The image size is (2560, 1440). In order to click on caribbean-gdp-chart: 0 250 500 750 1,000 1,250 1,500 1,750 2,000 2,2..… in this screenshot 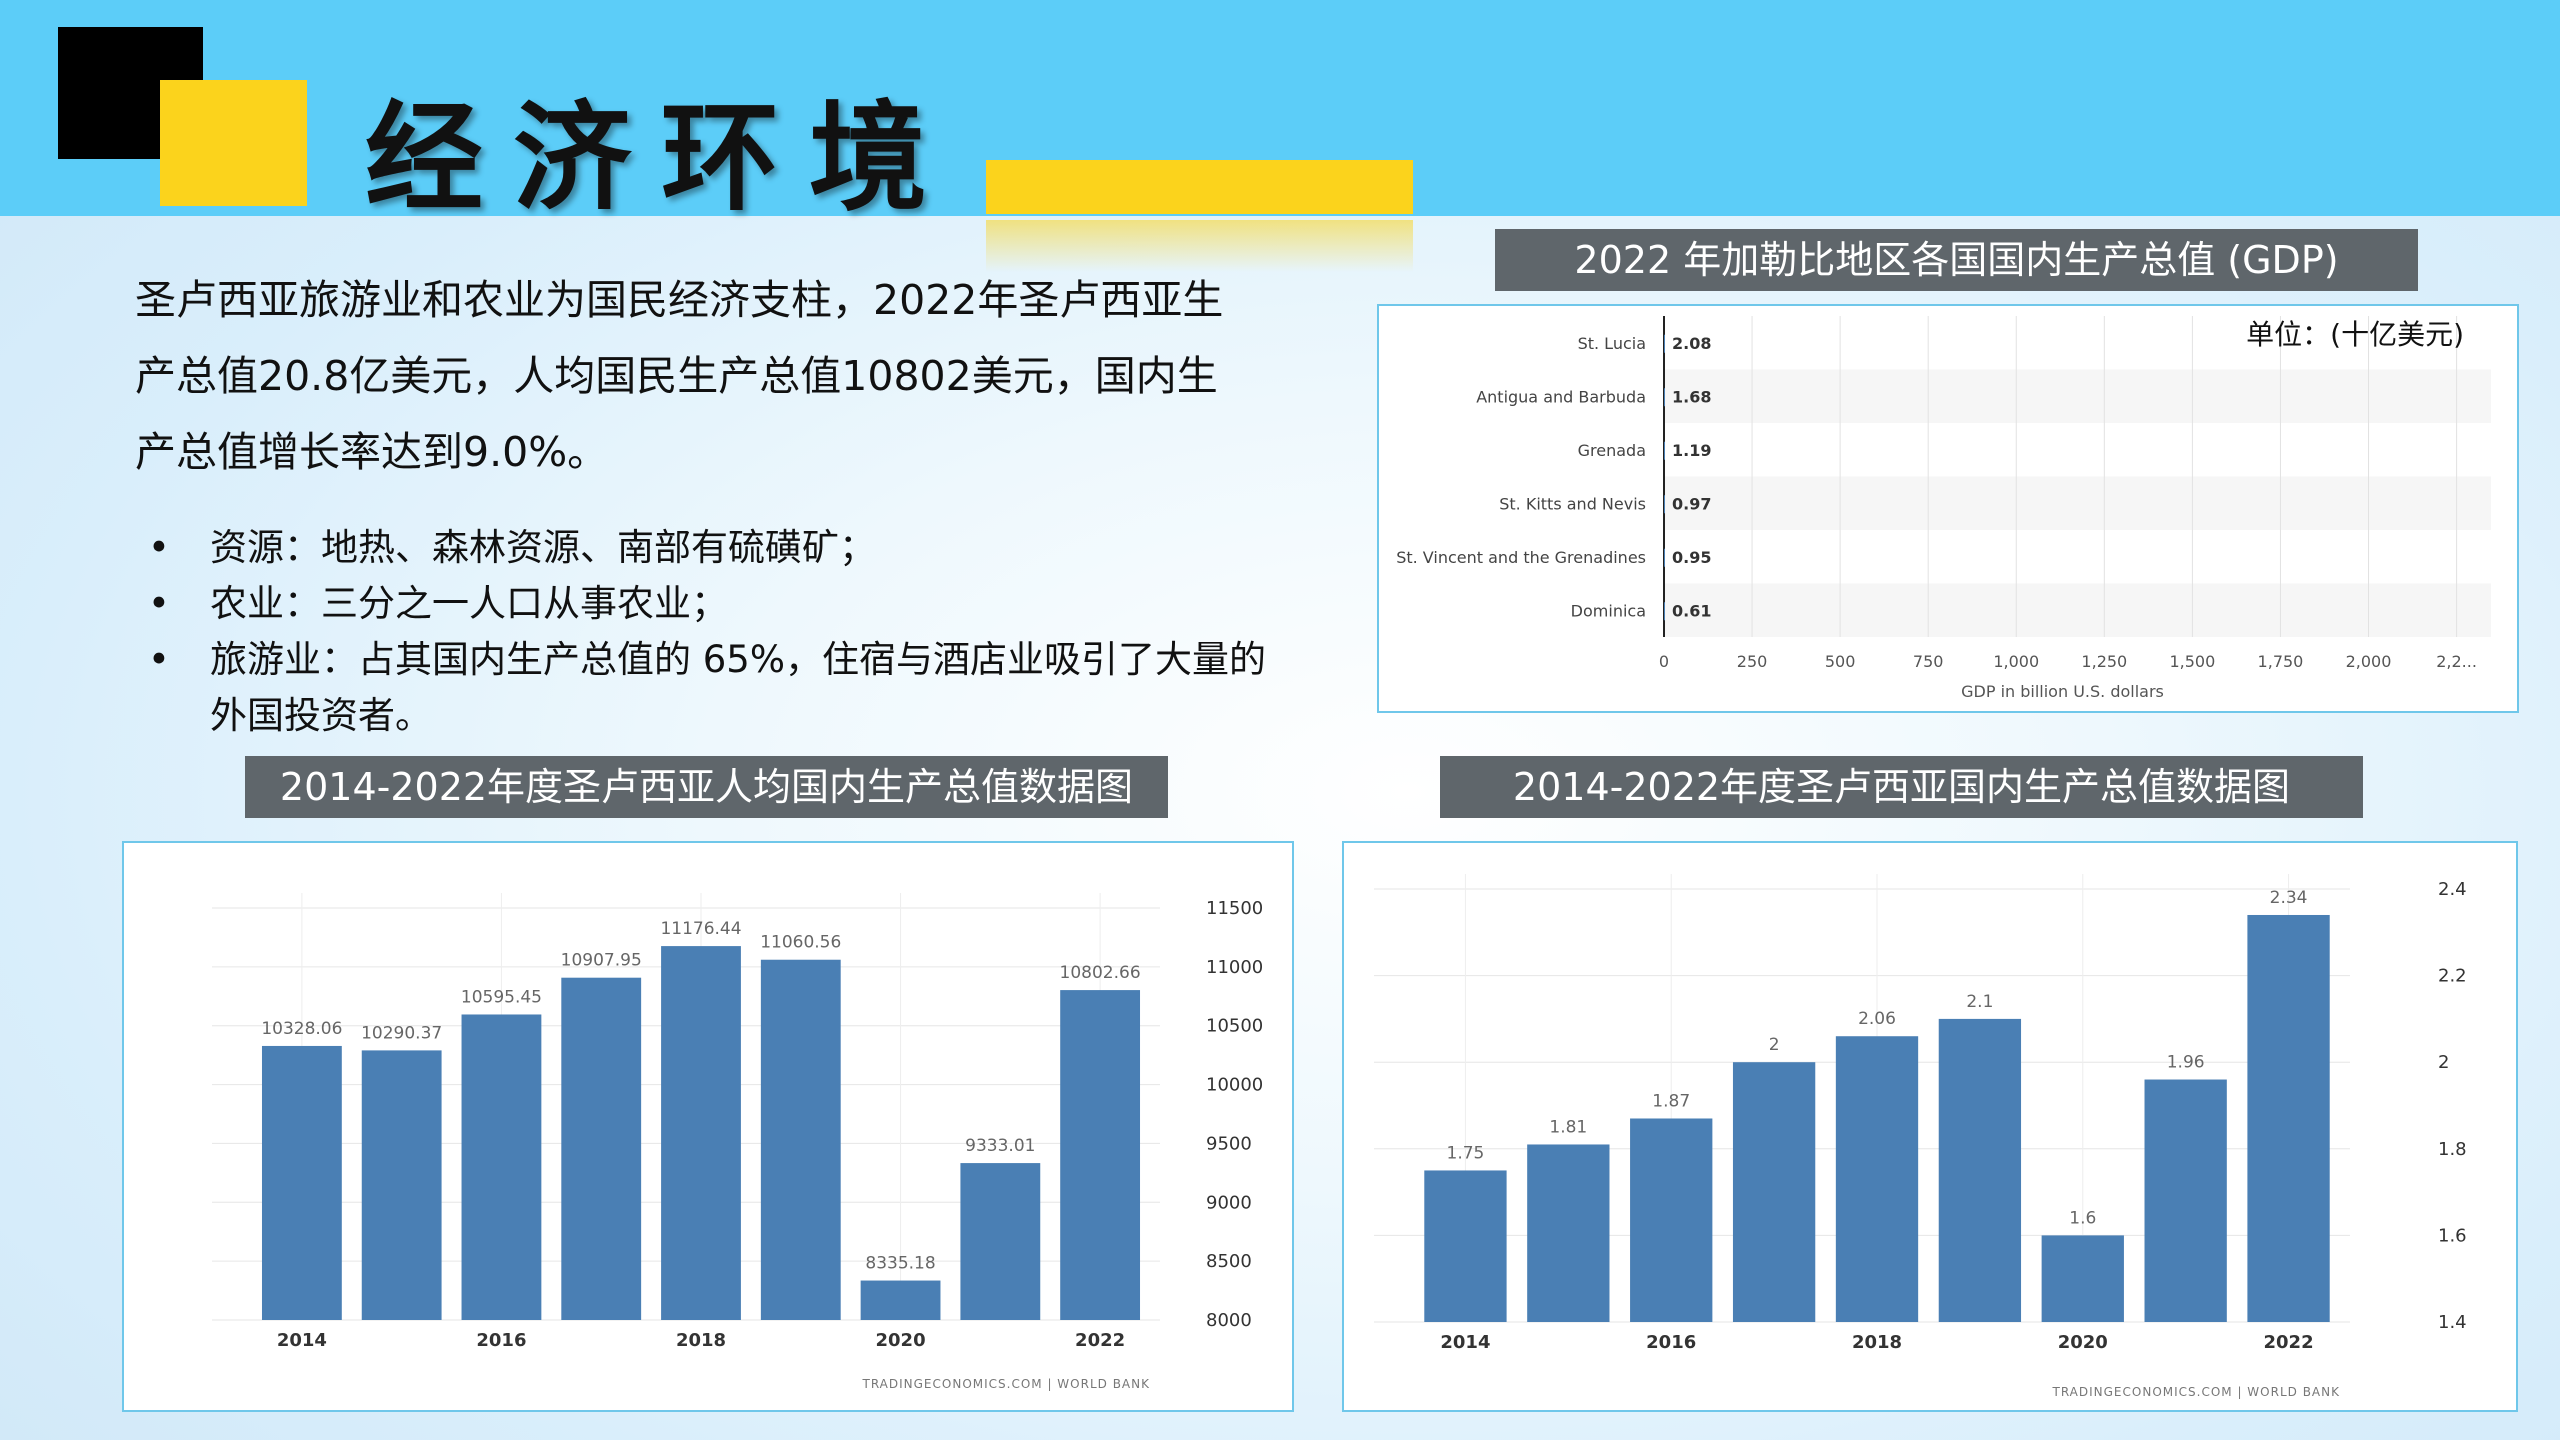, I will do `click(1943, 508)`.